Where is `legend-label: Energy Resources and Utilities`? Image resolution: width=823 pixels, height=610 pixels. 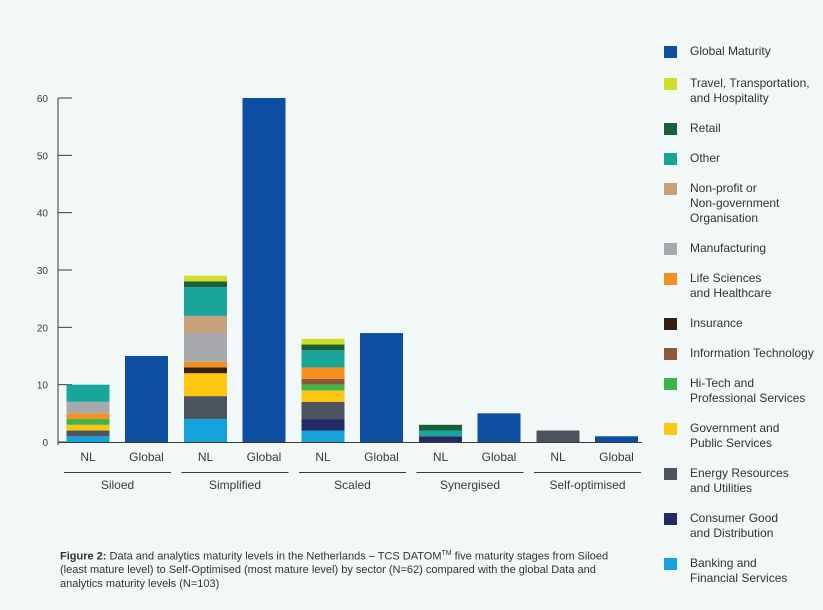
legend-label: Energy Resources and Utilities is located at coordinates (739, 480).